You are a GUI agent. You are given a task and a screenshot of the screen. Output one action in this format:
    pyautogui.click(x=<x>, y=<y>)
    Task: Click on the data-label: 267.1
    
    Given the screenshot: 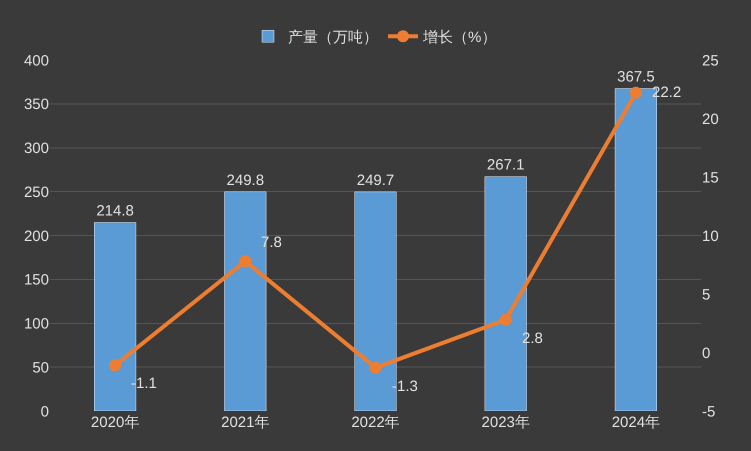 What is the action you would take?
    pyautogui.click(x=505, y=165)
    